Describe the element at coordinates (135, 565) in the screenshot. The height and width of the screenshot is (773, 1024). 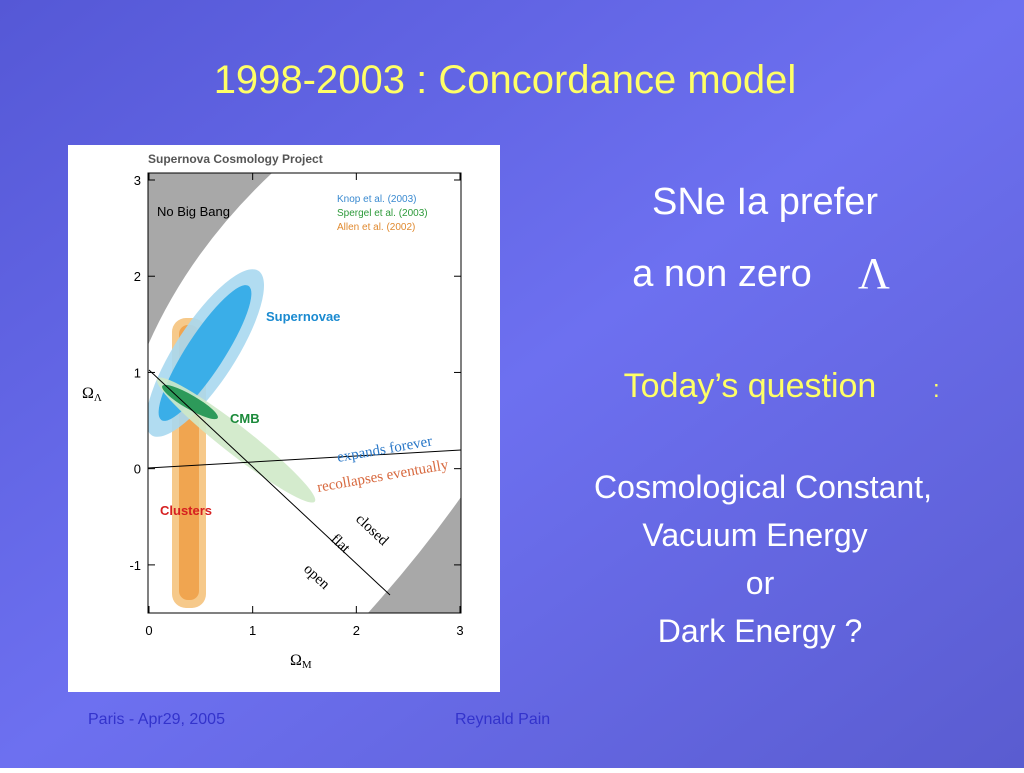
I see `y-tick-label: -1` at that location.